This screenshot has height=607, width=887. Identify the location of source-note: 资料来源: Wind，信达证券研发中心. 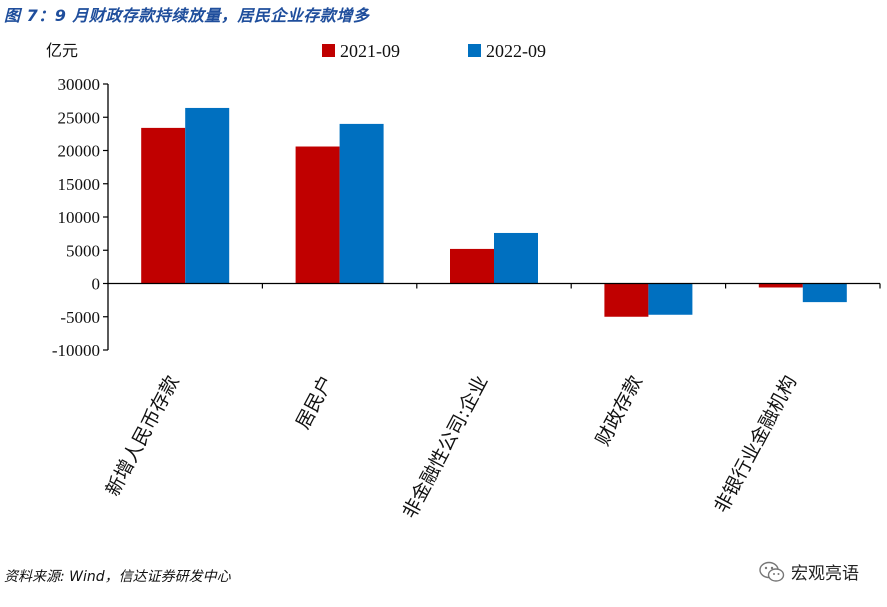
(117, 577).